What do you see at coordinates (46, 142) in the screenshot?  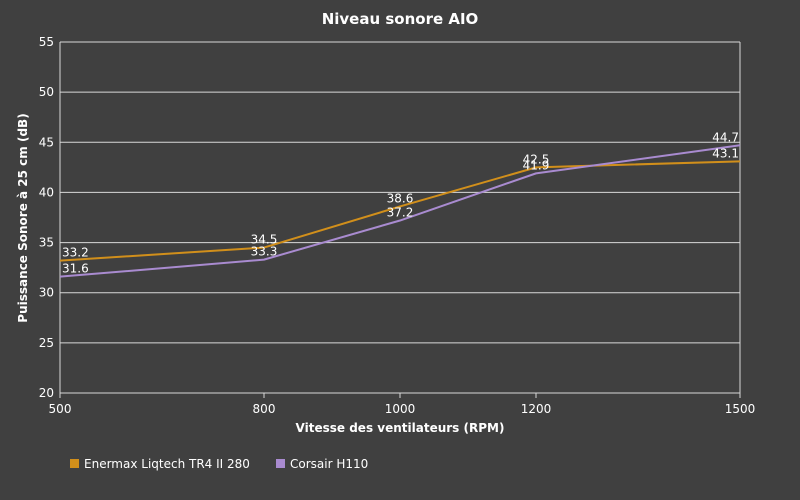 I see `y-tick-label: 45` at bounding box center [46, 142].